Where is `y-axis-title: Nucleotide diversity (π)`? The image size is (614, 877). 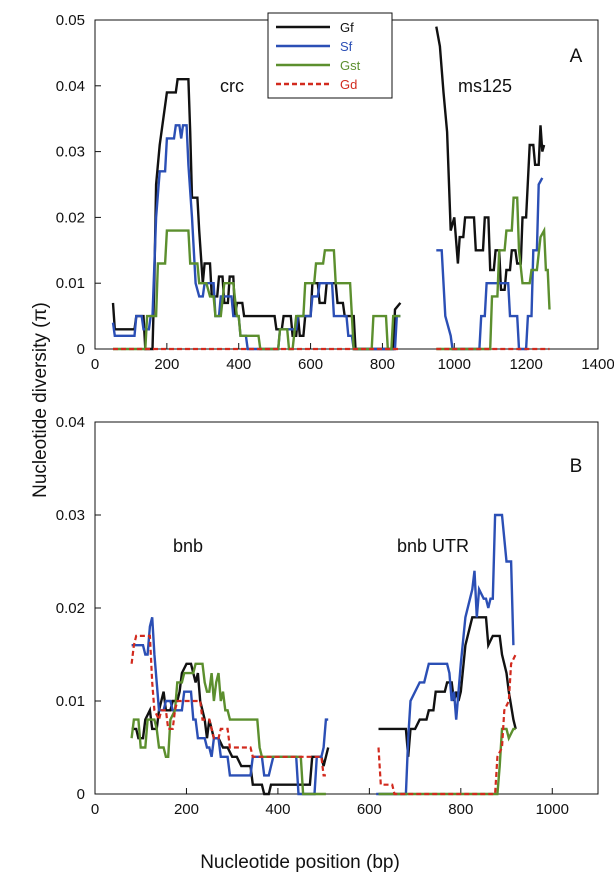 y-axis-title: Nucleotide diversity (π) is located at coordinates (40, 400).